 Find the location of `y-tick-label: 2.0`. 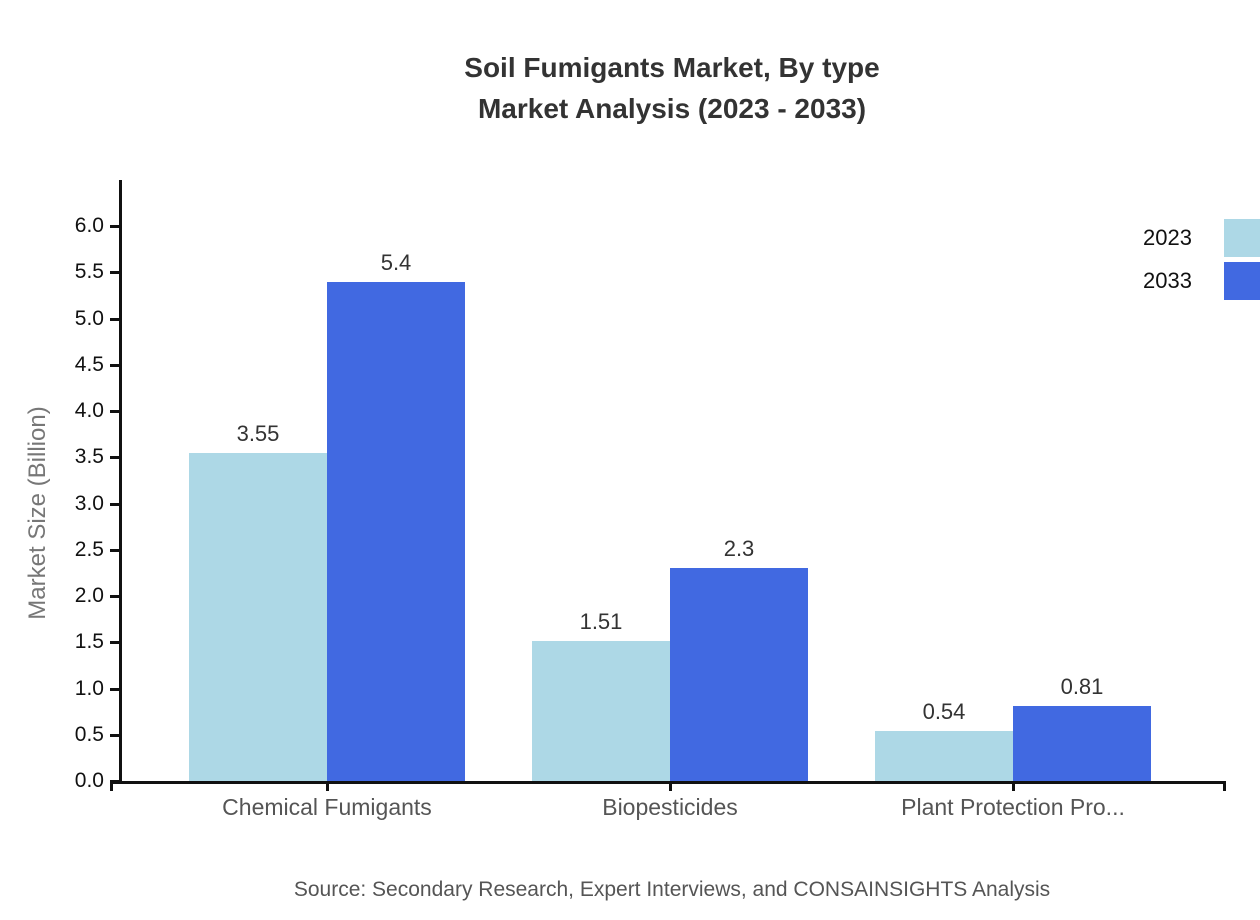

y-tick-label: 2.0 is located at coordinates (89, 595).